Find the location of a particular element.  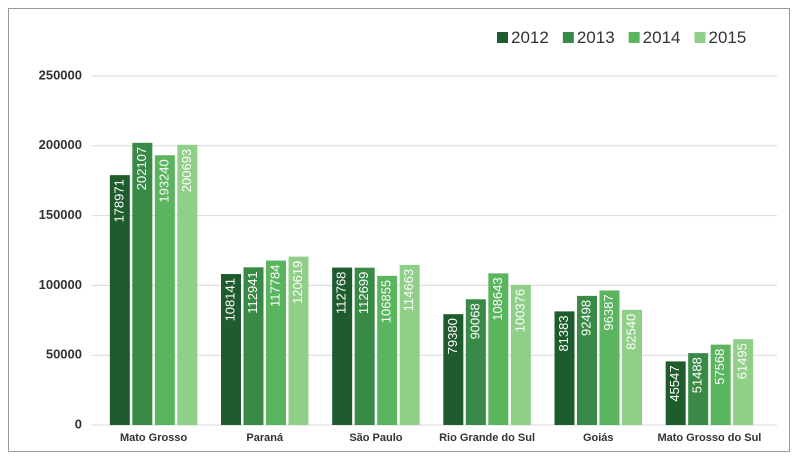

value-label: 61495 is located at coordinates (742, 361).